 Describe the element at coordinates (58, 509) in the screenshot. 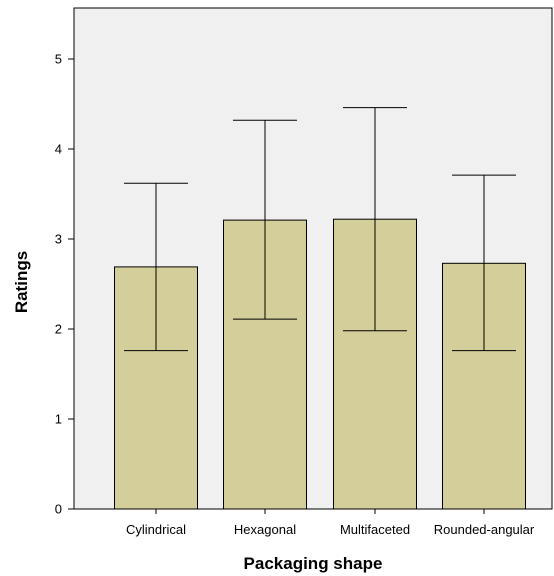

I see `y-tick-label: 0` at that location.